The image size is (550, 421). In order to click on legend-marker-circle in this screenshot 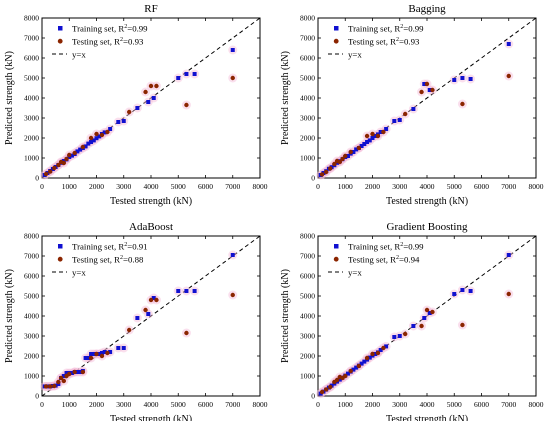, I will do `click(336, 259)`.